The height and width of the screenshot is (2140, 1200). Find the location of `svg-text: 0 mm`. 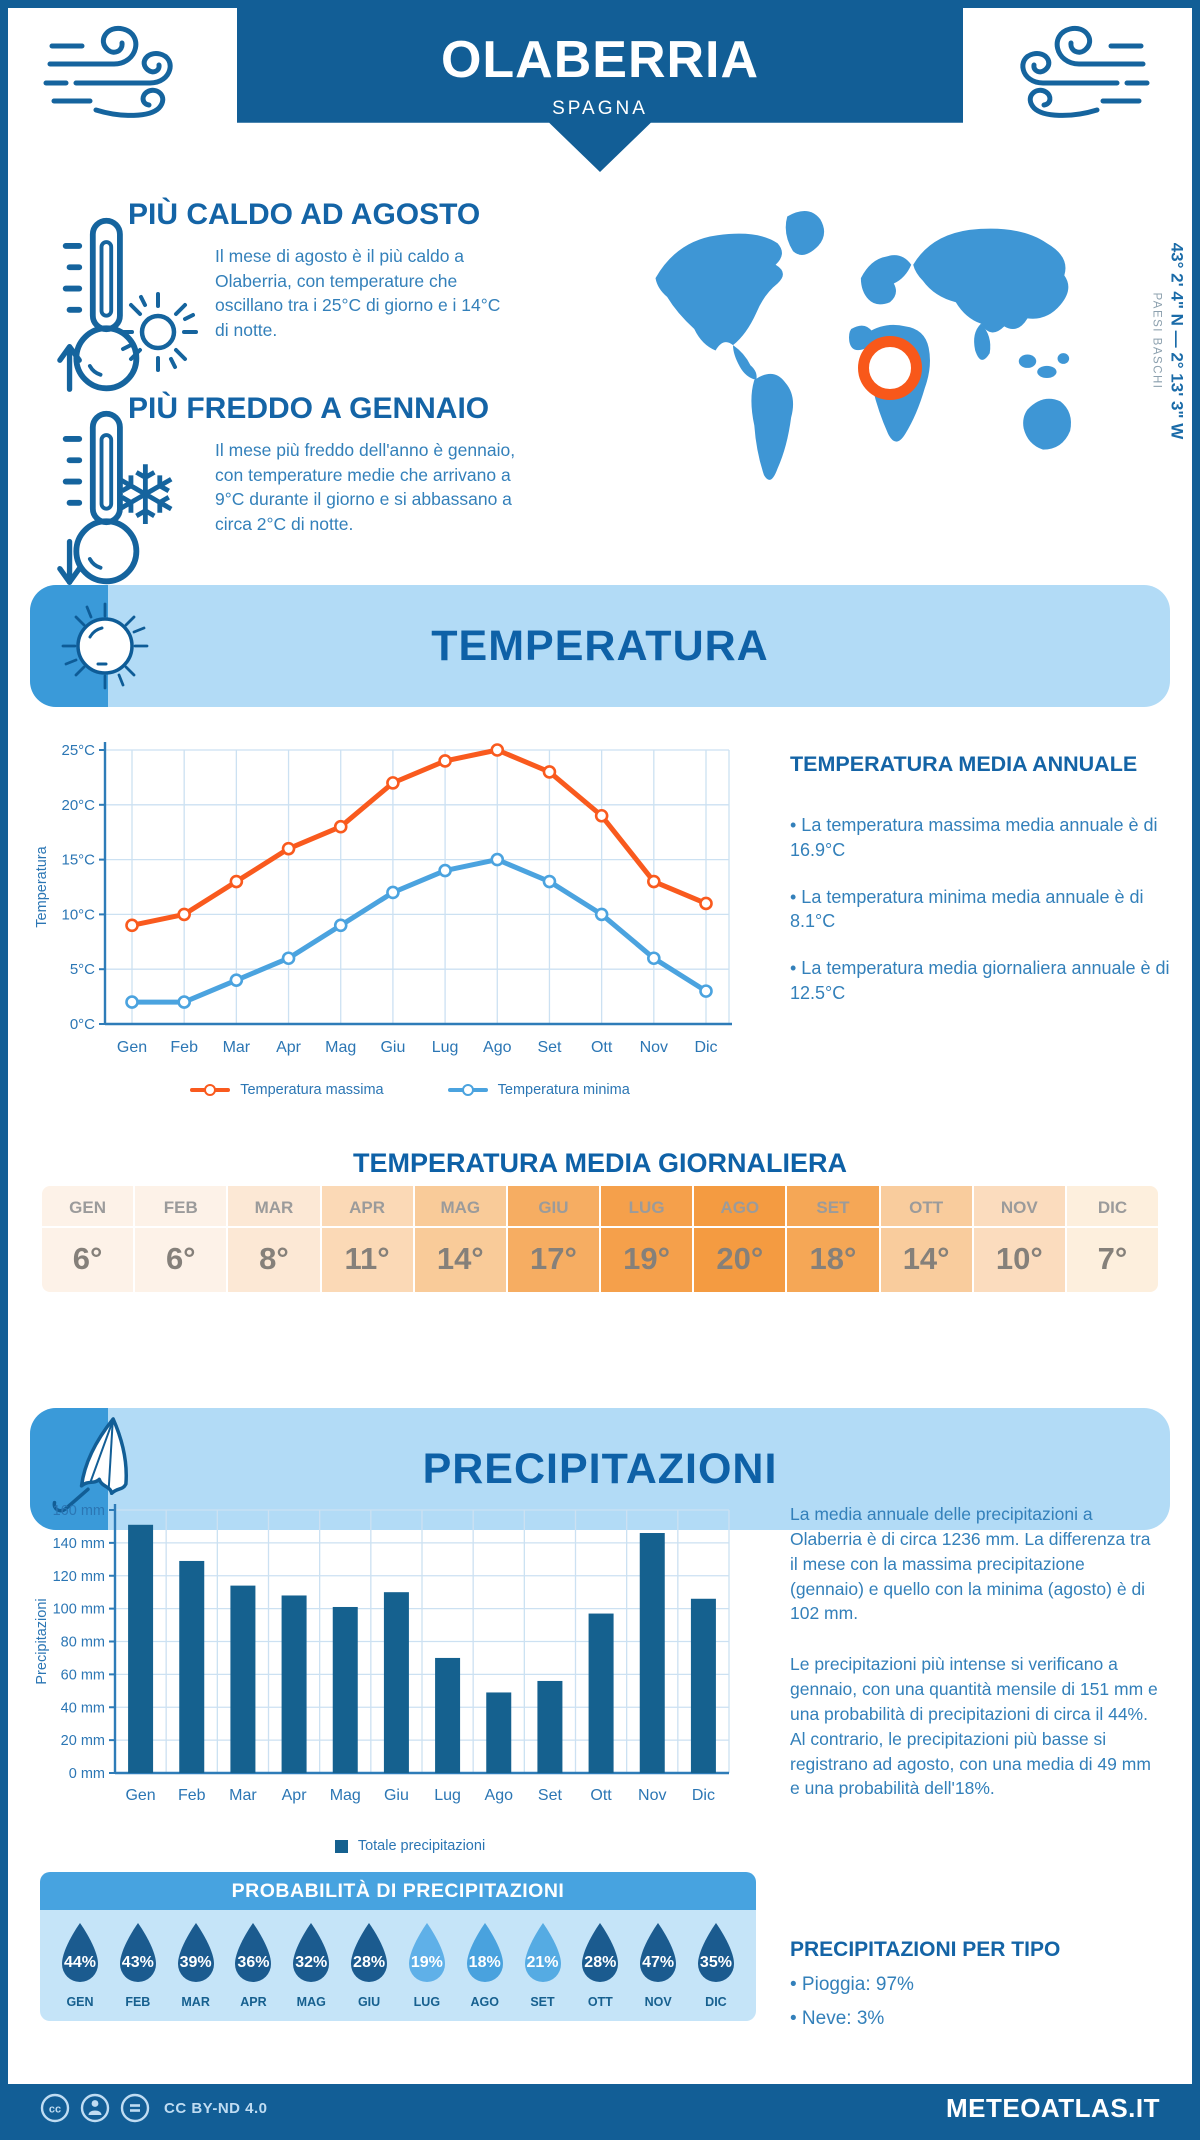

svg-text: 0 mm is located at coordinates (87, 1774).